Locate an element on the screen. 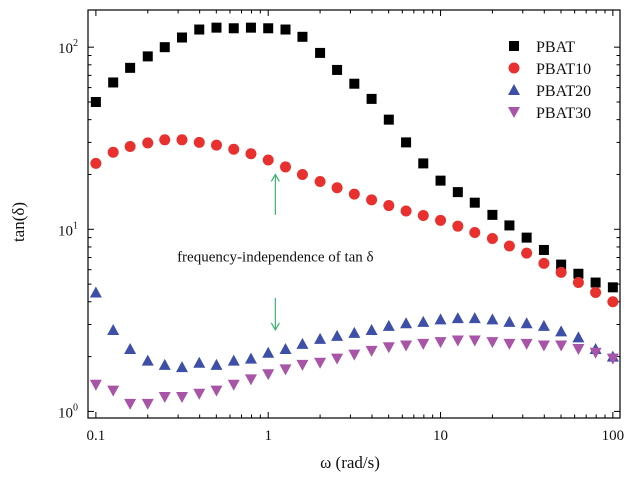  y-tick-label: 10¹ is located at coordinates (68, 229).